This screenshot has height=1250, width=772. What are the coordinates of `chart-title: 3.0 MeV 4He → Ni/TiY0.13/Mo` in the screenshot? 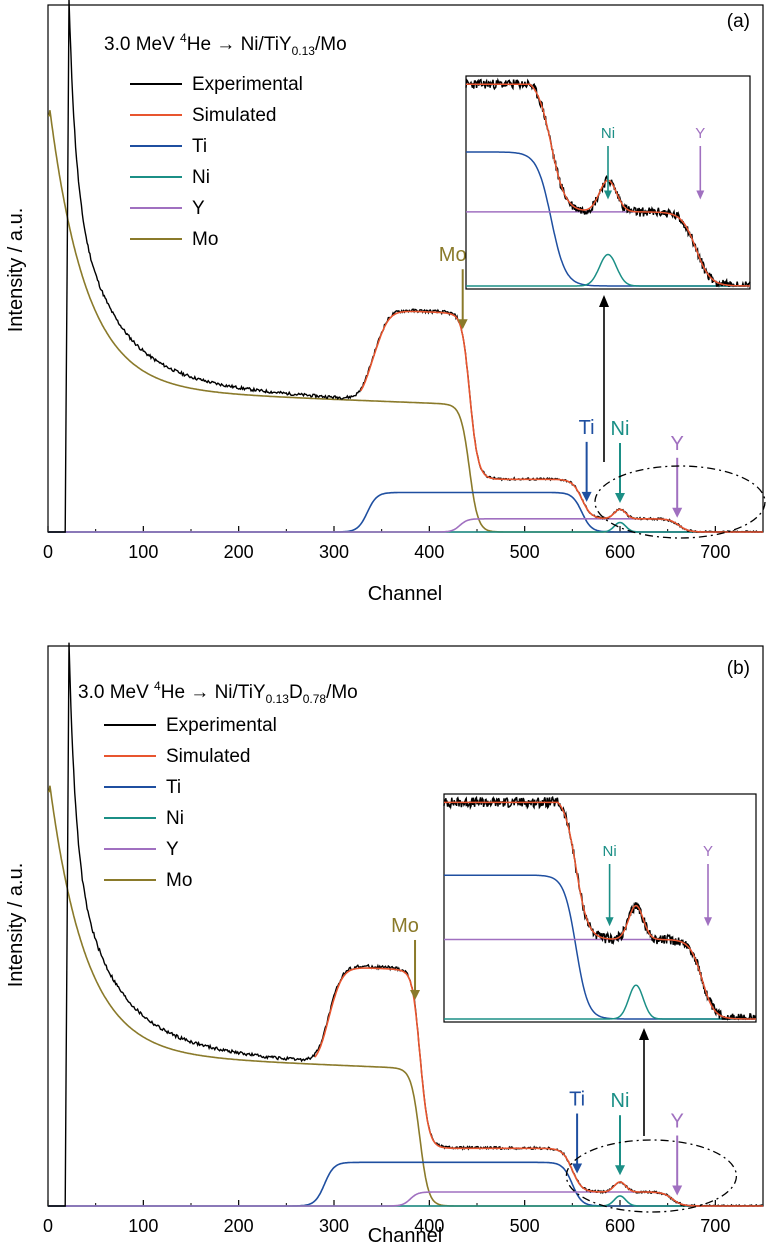 It's located at (225, 44).